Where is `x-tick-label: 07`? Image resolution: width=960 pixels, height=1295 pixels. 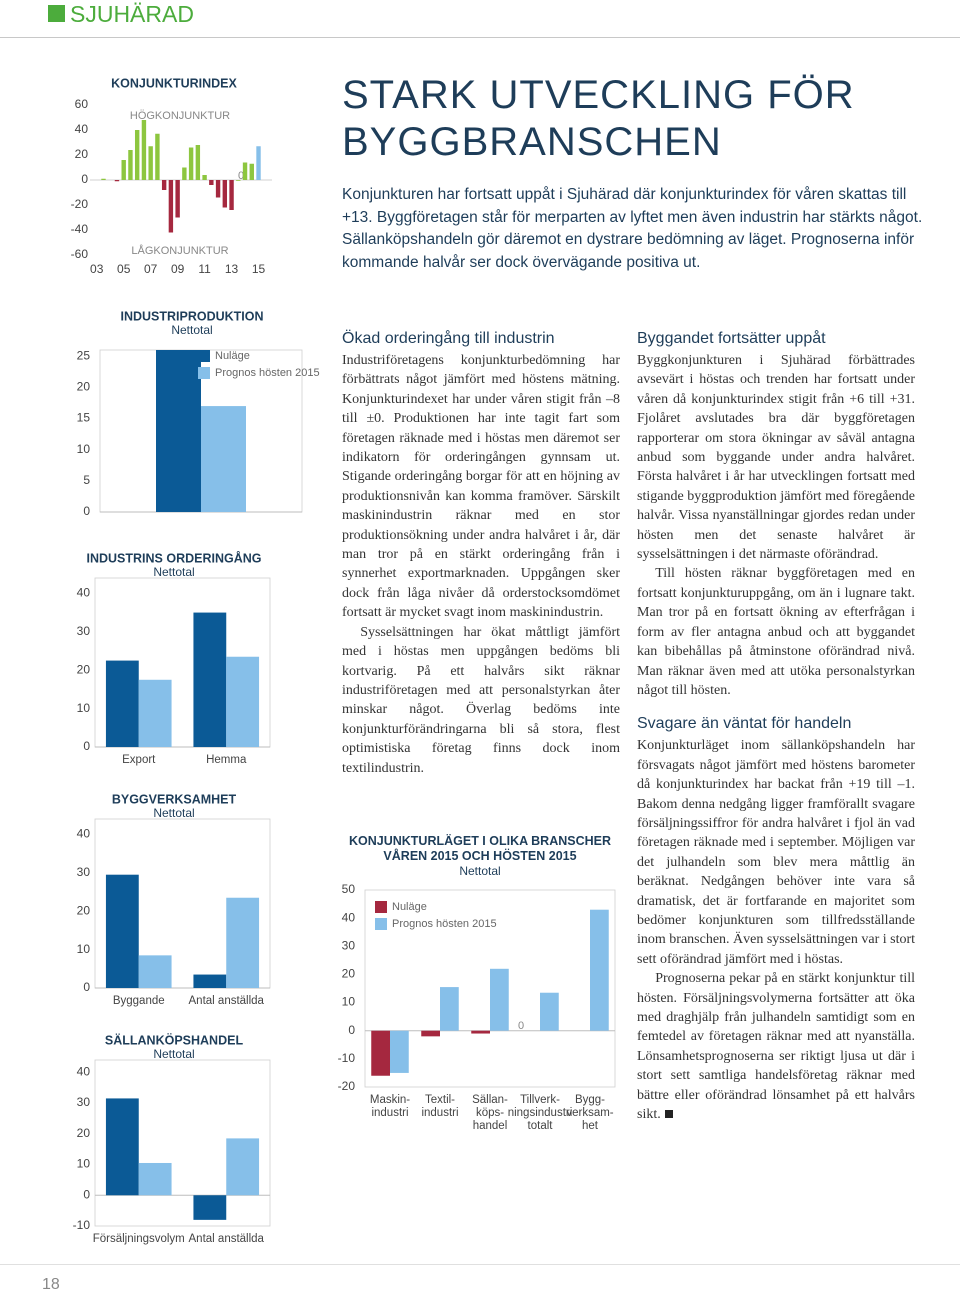 x-tick-label: 07 is located at coordinates (151, 269).